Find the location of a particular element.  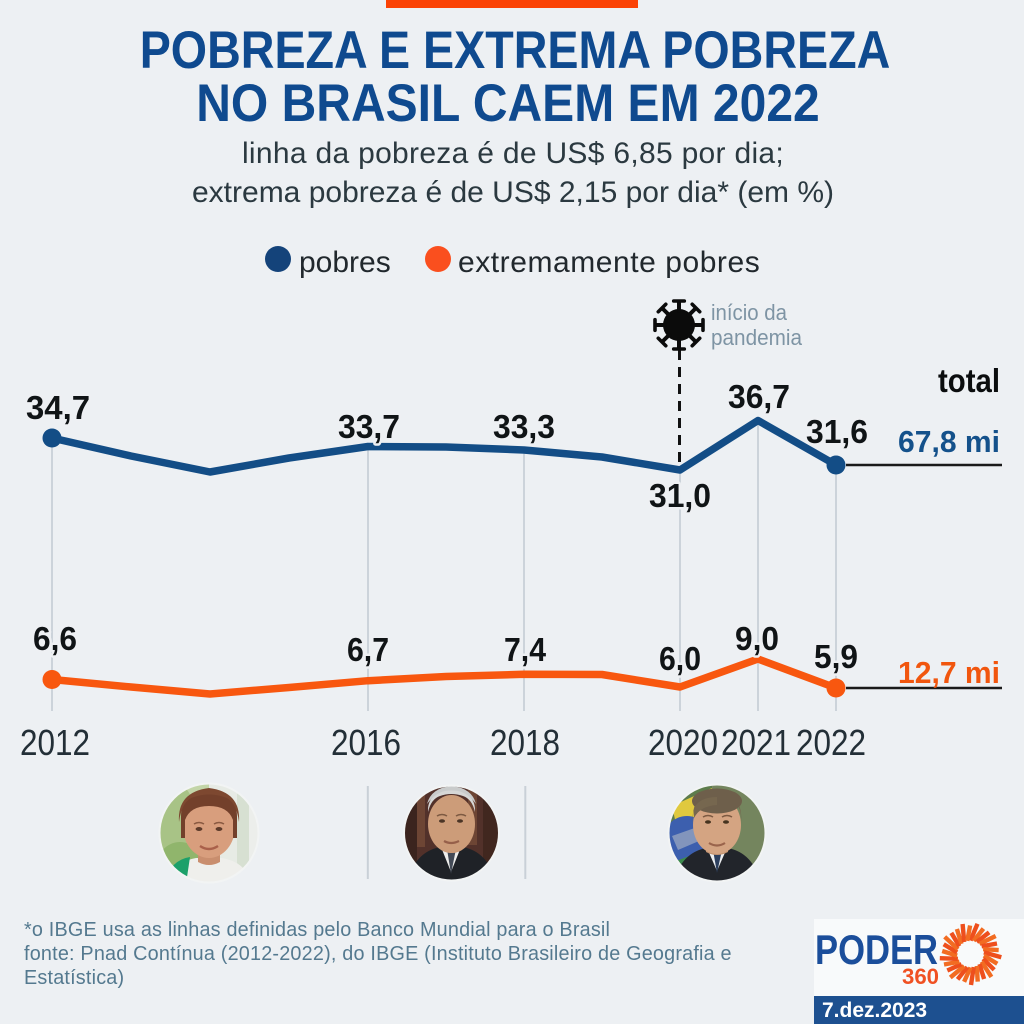

svg-text: 6,6 is located at coordinates (55, 638).